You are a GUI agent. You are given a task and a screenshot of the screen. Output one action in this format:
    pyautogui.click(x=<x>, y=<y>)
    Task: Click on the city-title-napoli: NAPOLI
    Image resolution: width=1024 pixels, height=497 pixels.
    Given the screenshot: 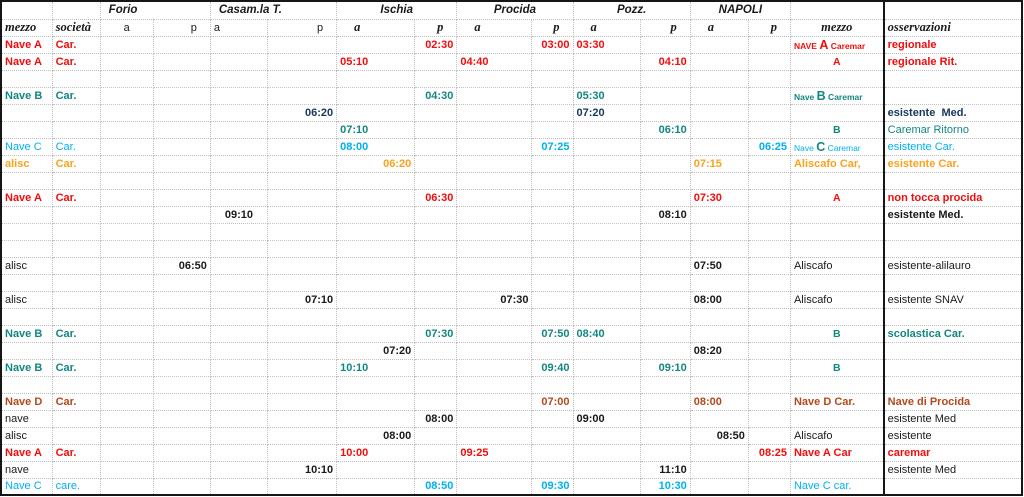 What is the action you would take?
    pyautogui.click(x=740, y=10)
    